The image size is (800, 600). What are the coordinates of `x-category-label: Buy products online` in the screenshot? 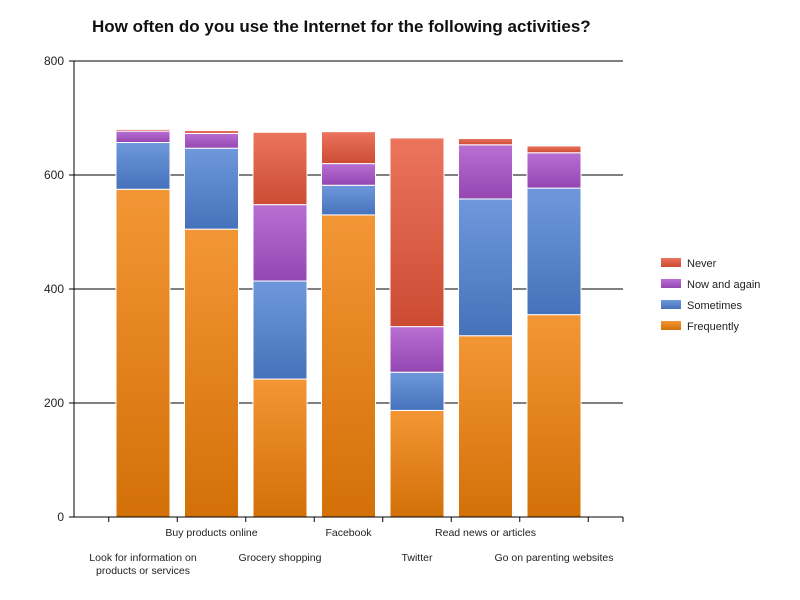 It's located at (211, 533).